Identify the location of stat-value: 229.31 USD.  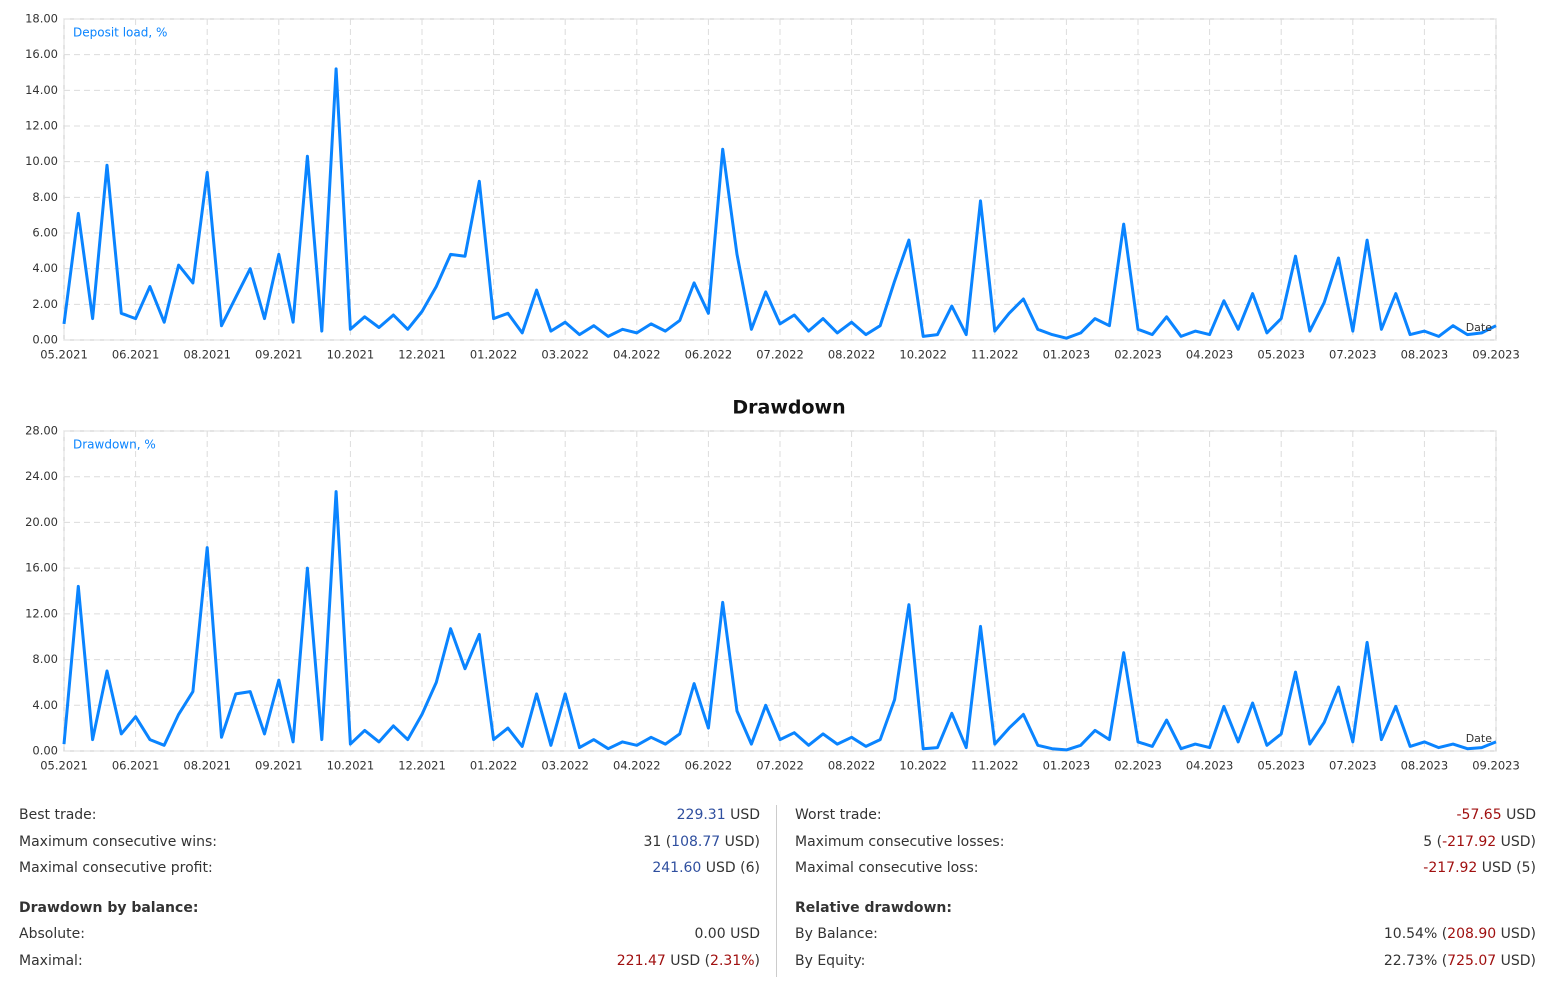
(718, 815).